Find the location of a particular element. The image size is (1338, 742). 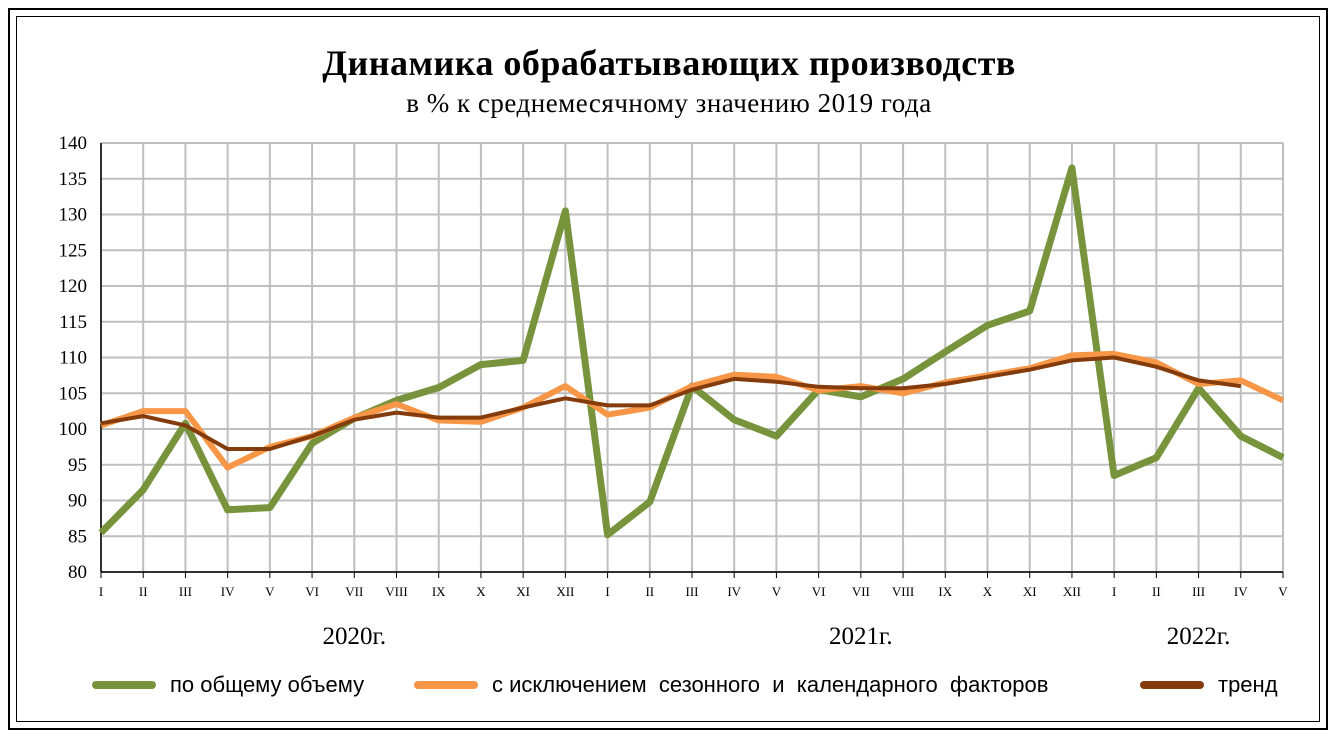

legend-swatch-trend is located at coordinates (1172, 685).